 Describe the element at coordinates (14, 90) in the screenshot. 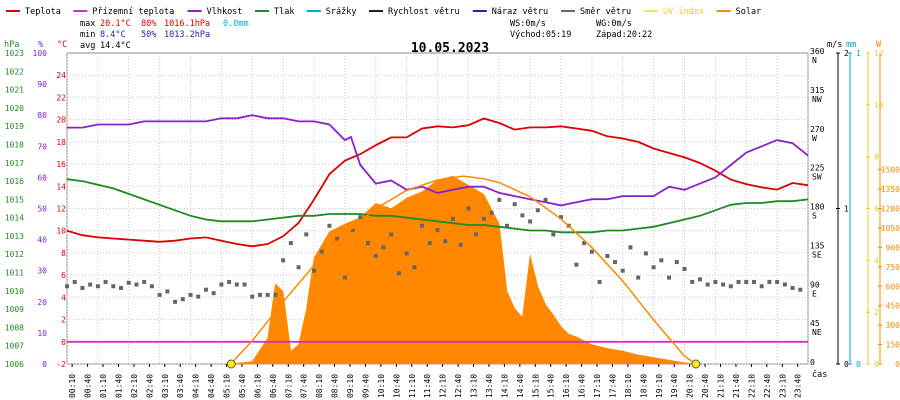

I see `y-tick-label: 1021` at that location.